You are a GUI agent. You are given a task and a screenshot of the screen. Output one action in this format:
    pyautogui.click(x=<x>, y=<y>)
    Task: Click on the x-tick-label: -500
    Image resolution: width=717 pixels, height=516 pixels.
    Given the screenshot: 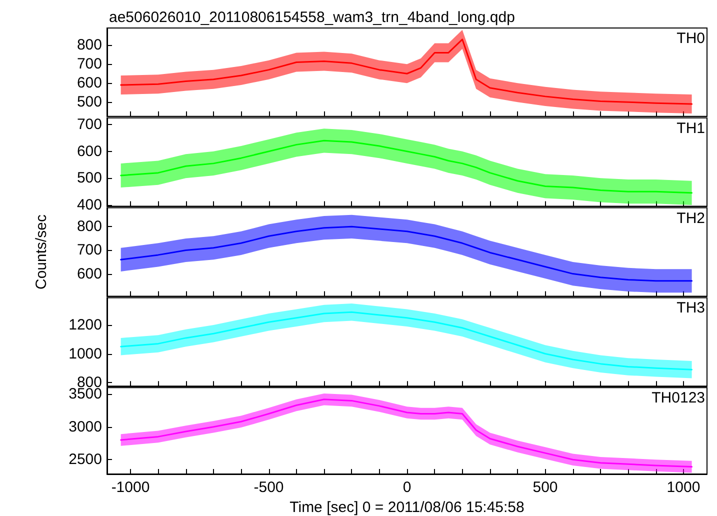 What is the action you would take?
    pyautogui.click(x=269, y=487)
    